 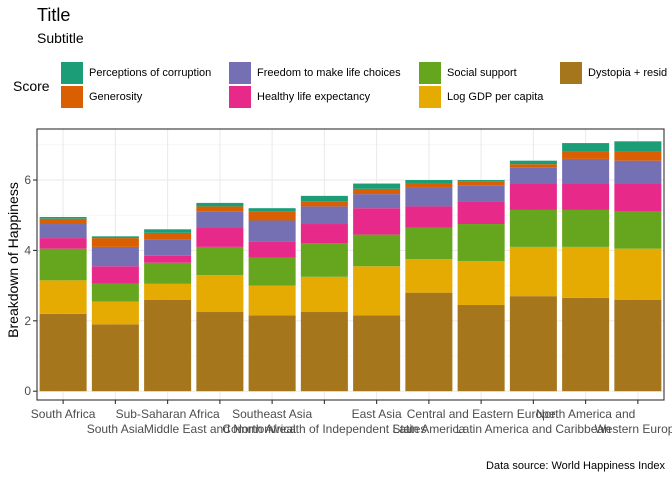 What do you see at coordinates (585, 414) in the screenshot?
I see `x-tick-label: North America and` at bounding box center [585, 414].